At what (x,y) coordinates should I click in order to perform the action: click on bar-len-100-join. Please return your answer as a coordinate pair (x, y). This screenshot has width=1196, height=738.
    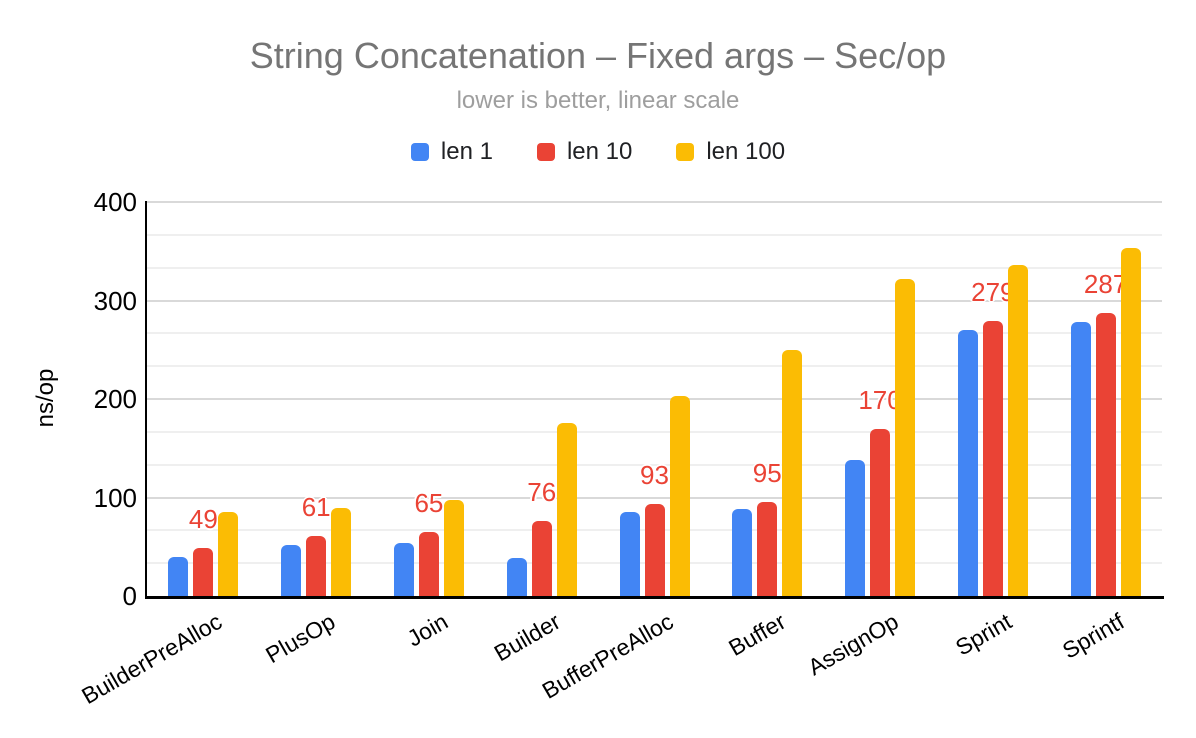
    Looking at the image, I should click on (453, 548).